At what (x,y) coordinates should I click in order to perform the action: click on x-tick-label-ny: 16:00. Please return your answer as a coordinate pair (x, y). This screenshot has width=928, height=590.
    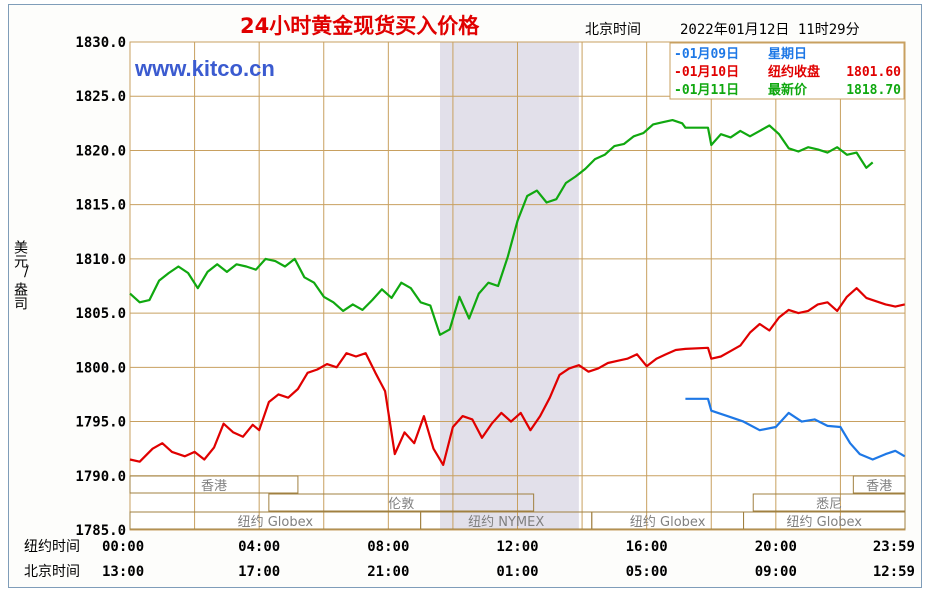
    Looking at the image, I should click on (647, 547).